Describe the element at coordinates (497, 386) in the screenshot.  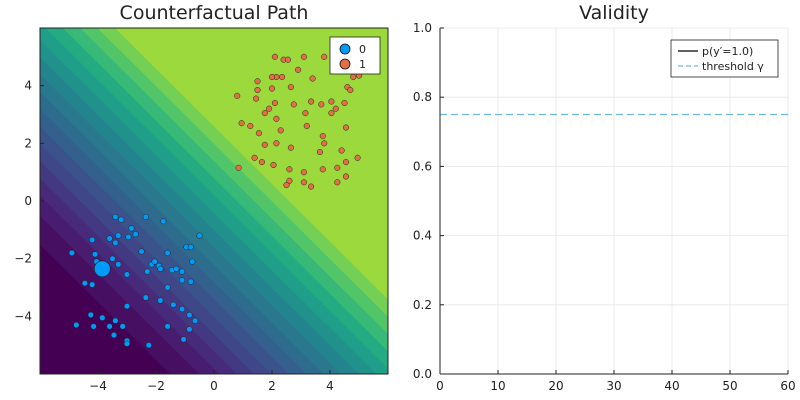
I see `x-tick-label: 10` at that location.